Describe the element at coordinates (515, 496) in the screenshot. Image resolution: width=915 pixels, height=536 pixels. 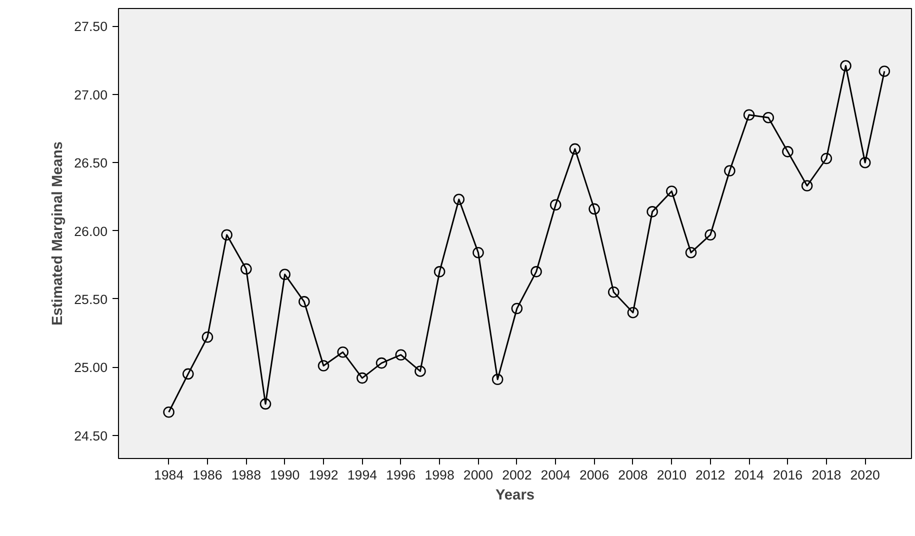
I see `x-axis-title: Years` at that location.